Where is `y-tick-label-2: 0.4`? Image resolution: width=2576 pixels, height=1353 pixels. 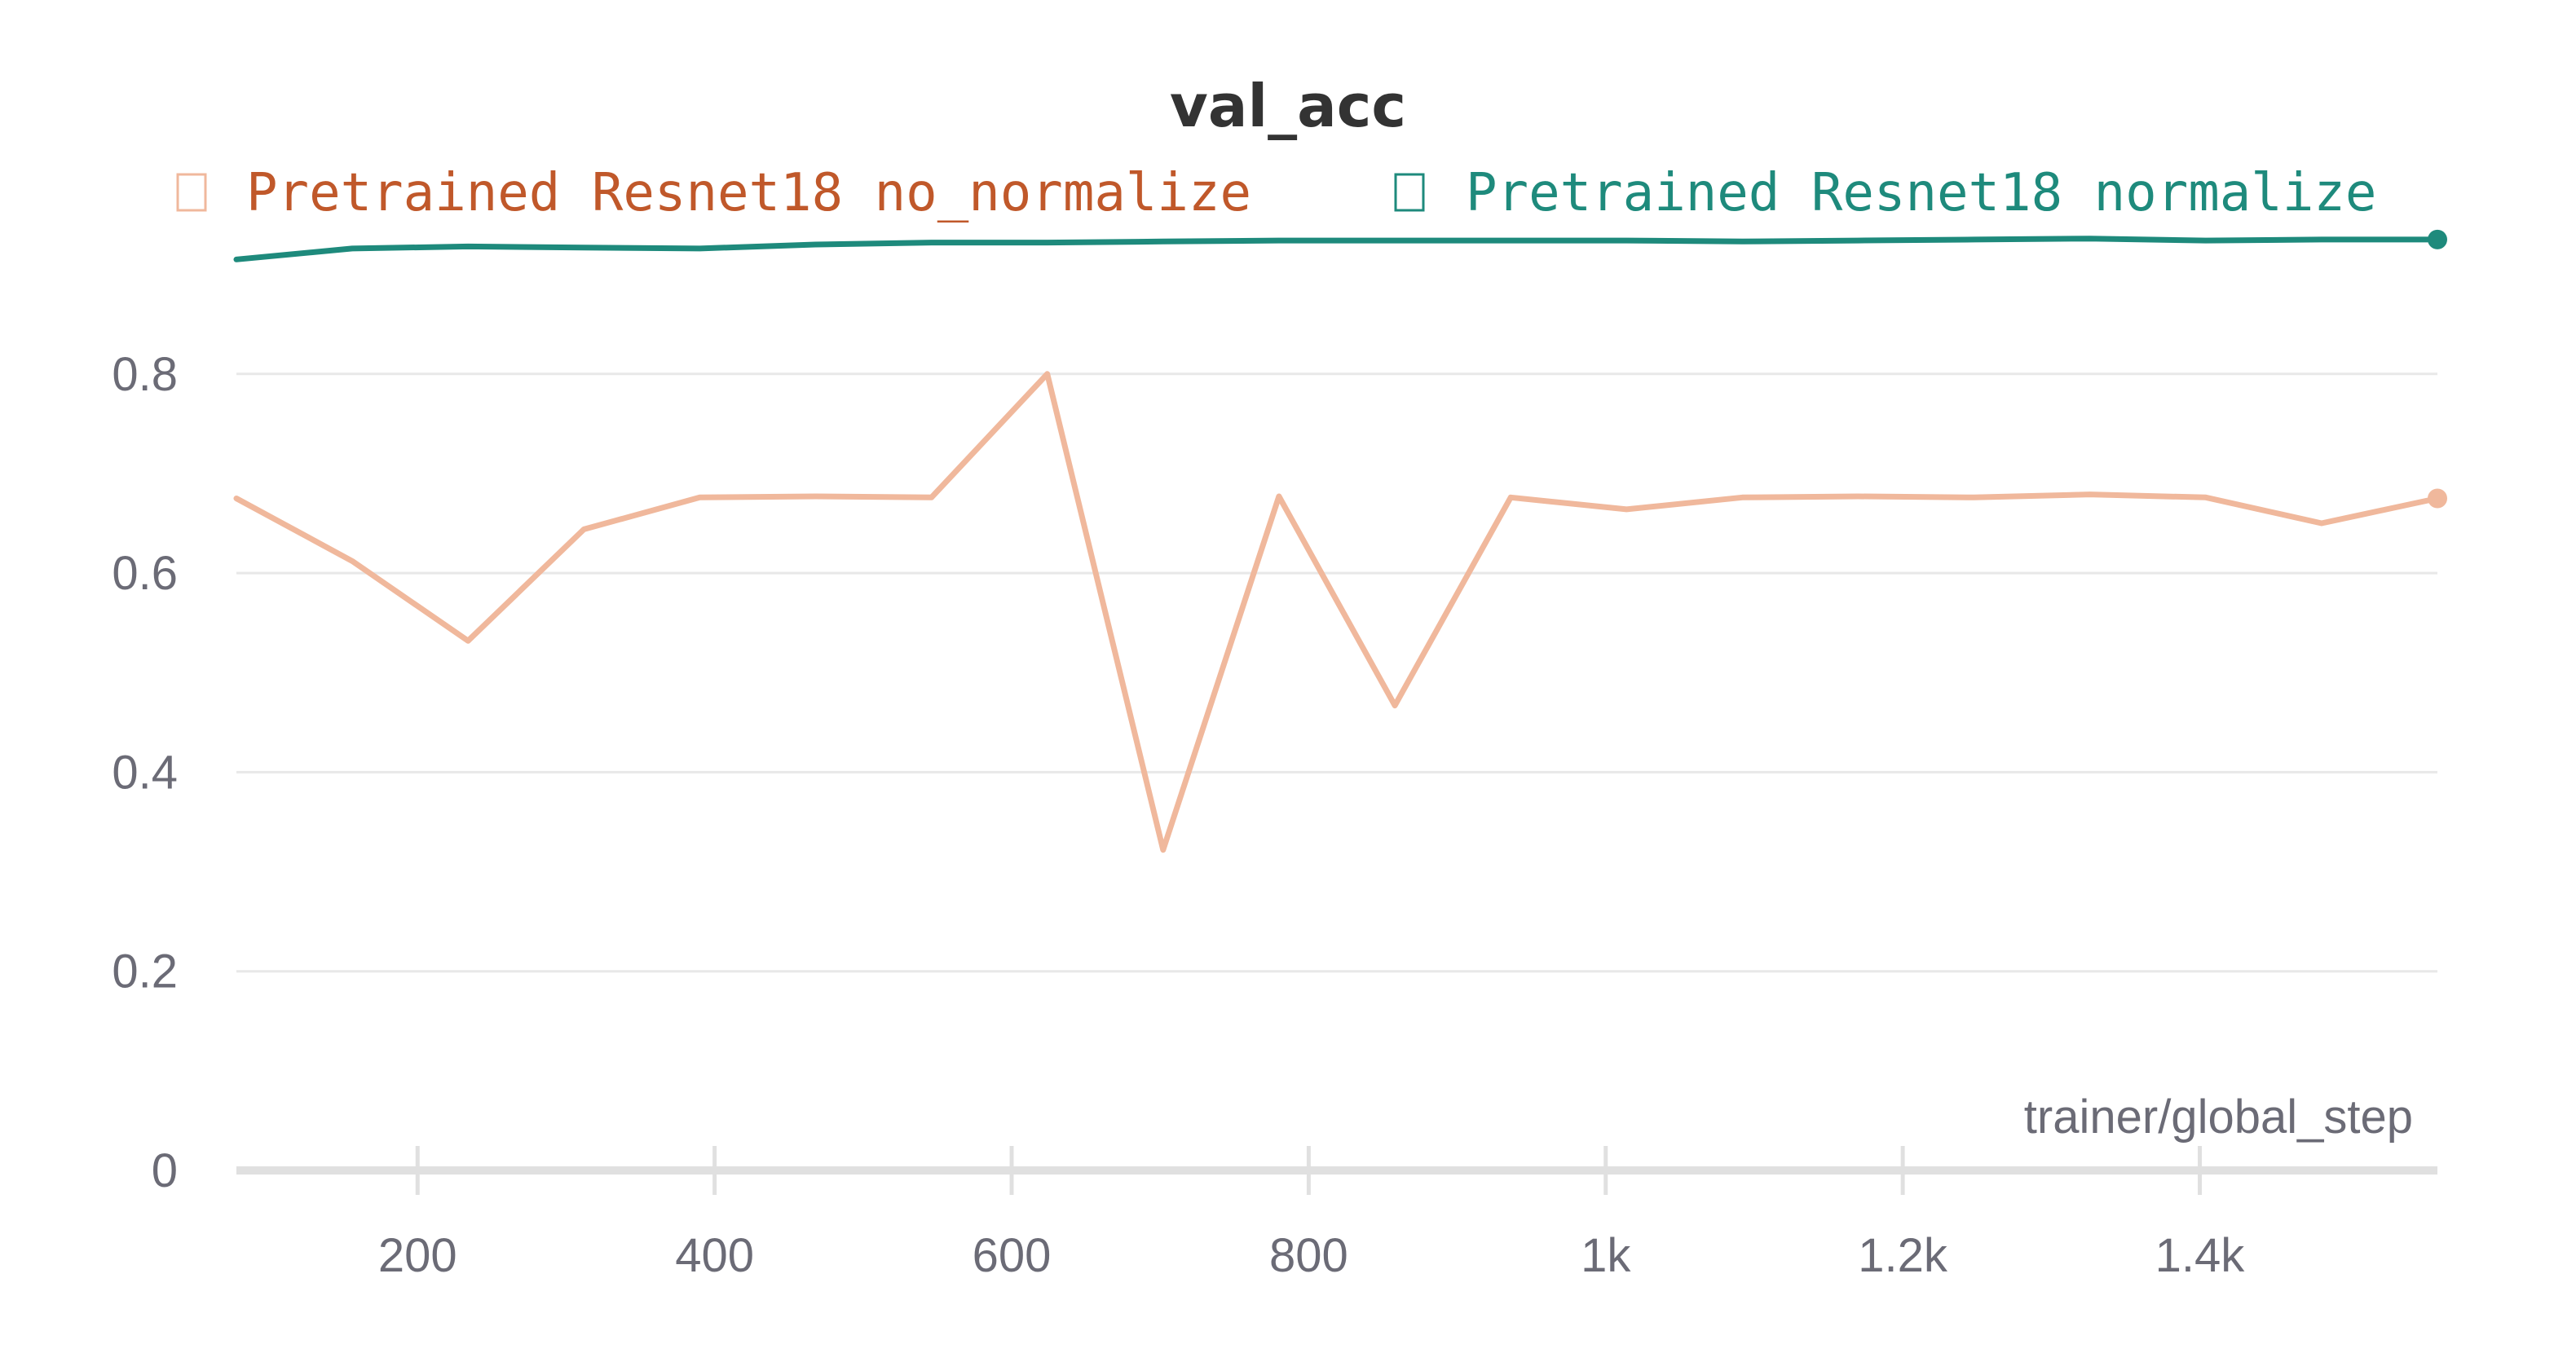 y-tick-label-2: 0.4 is located at coordinates (145, 772).